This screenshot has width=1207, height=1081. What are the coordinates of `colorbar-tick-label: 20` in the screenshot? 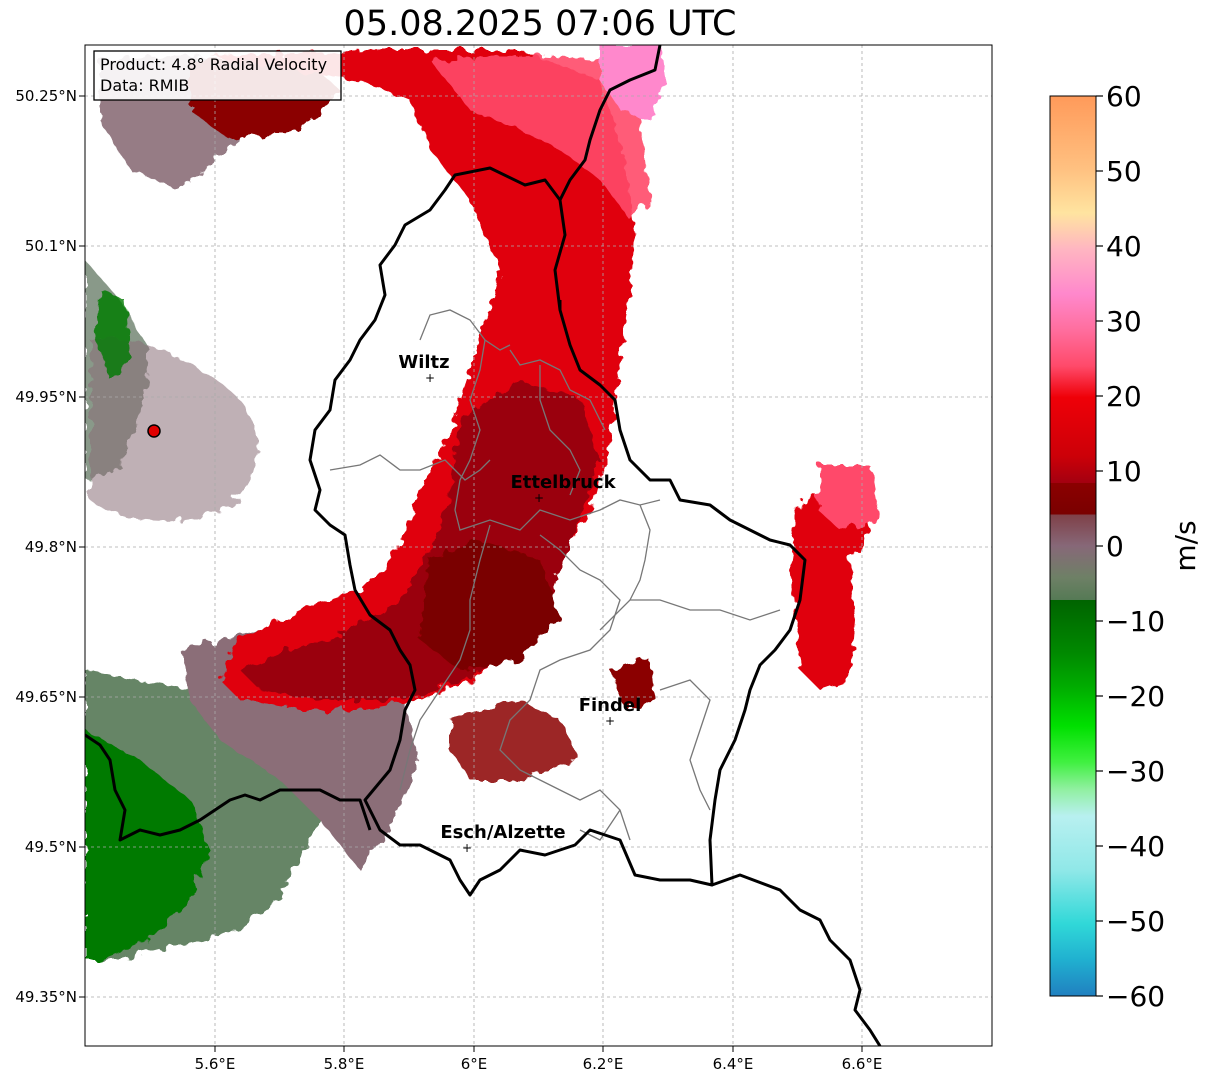 It's located at (1124, 396).